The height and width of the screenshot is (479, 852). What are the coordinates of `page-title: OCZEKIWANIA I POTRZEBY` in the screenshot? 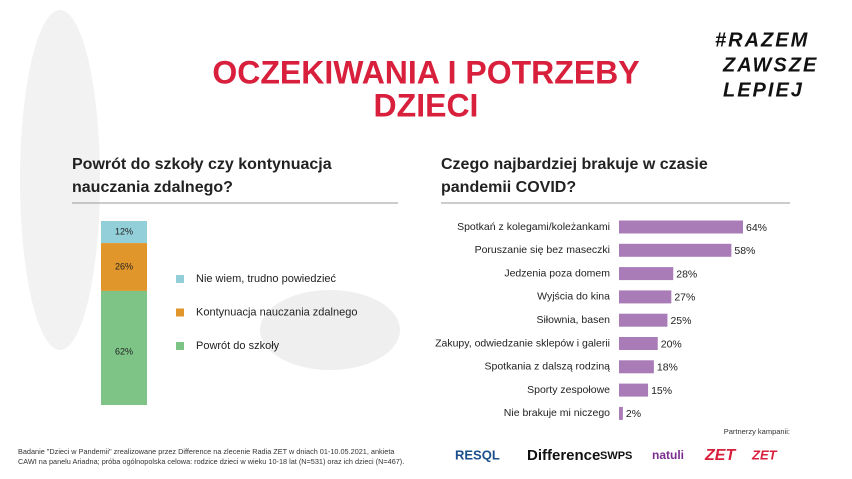 It's located at (425, 72).